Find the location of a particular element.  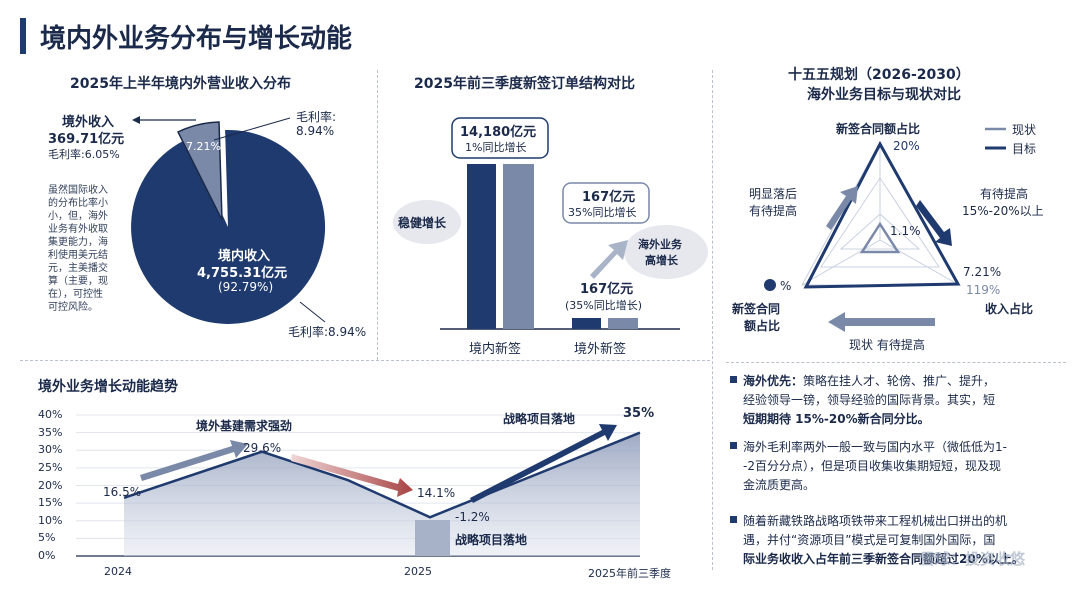

trend-xtick-label: 2025 is located at coordinates (418, 571).